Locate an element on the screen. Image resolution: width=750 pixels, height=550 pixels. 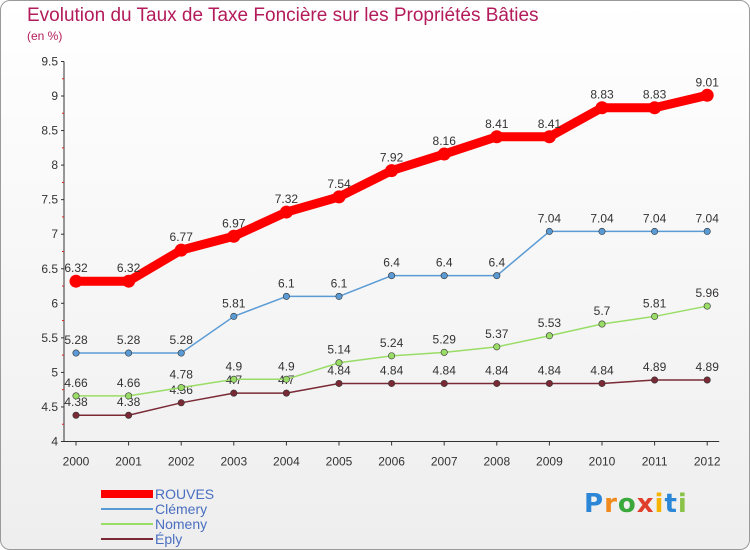
x-tick-label: 2009 is located at coordinates (549, 462).